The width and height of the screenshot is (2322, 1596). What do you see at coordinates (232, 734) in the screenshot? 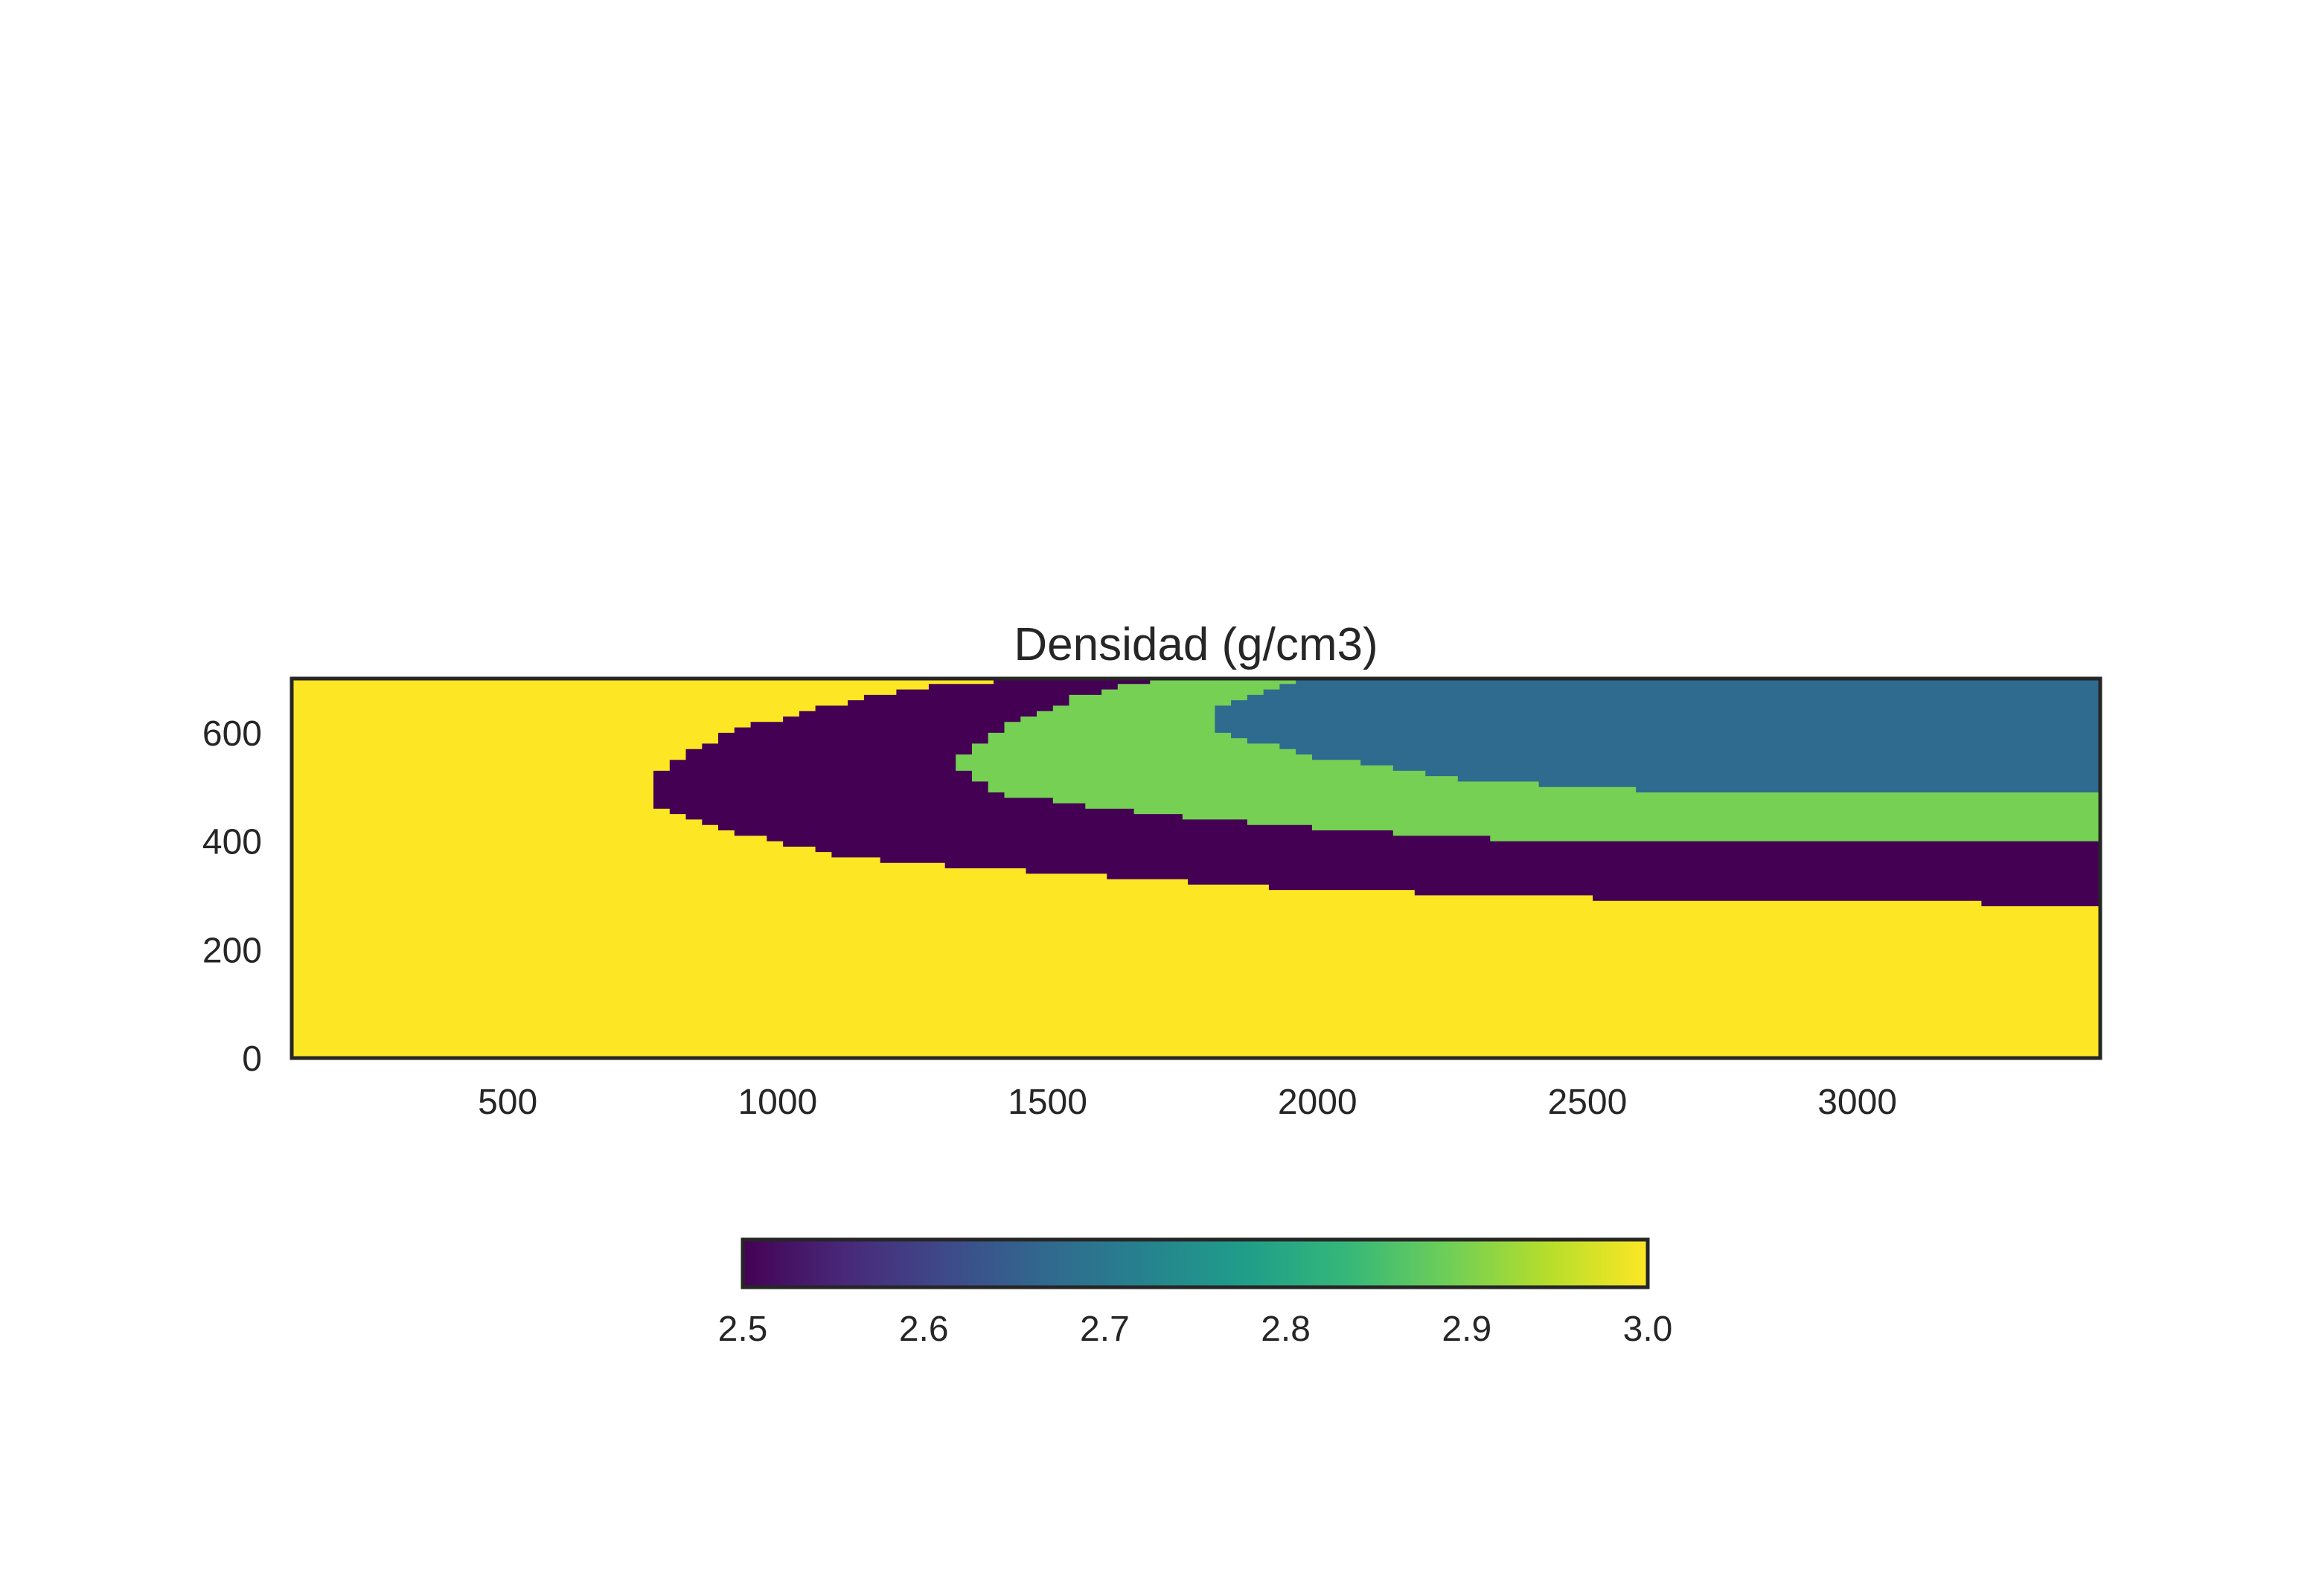
I see `y-tick-label: 600` at bounding box center [232, 734].